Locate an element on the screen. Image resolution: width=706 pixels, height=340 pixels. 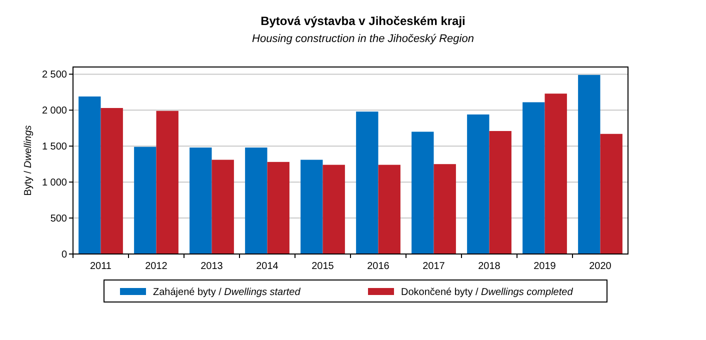
x-tick-label: 2020 is located at coordinates (600, 266).